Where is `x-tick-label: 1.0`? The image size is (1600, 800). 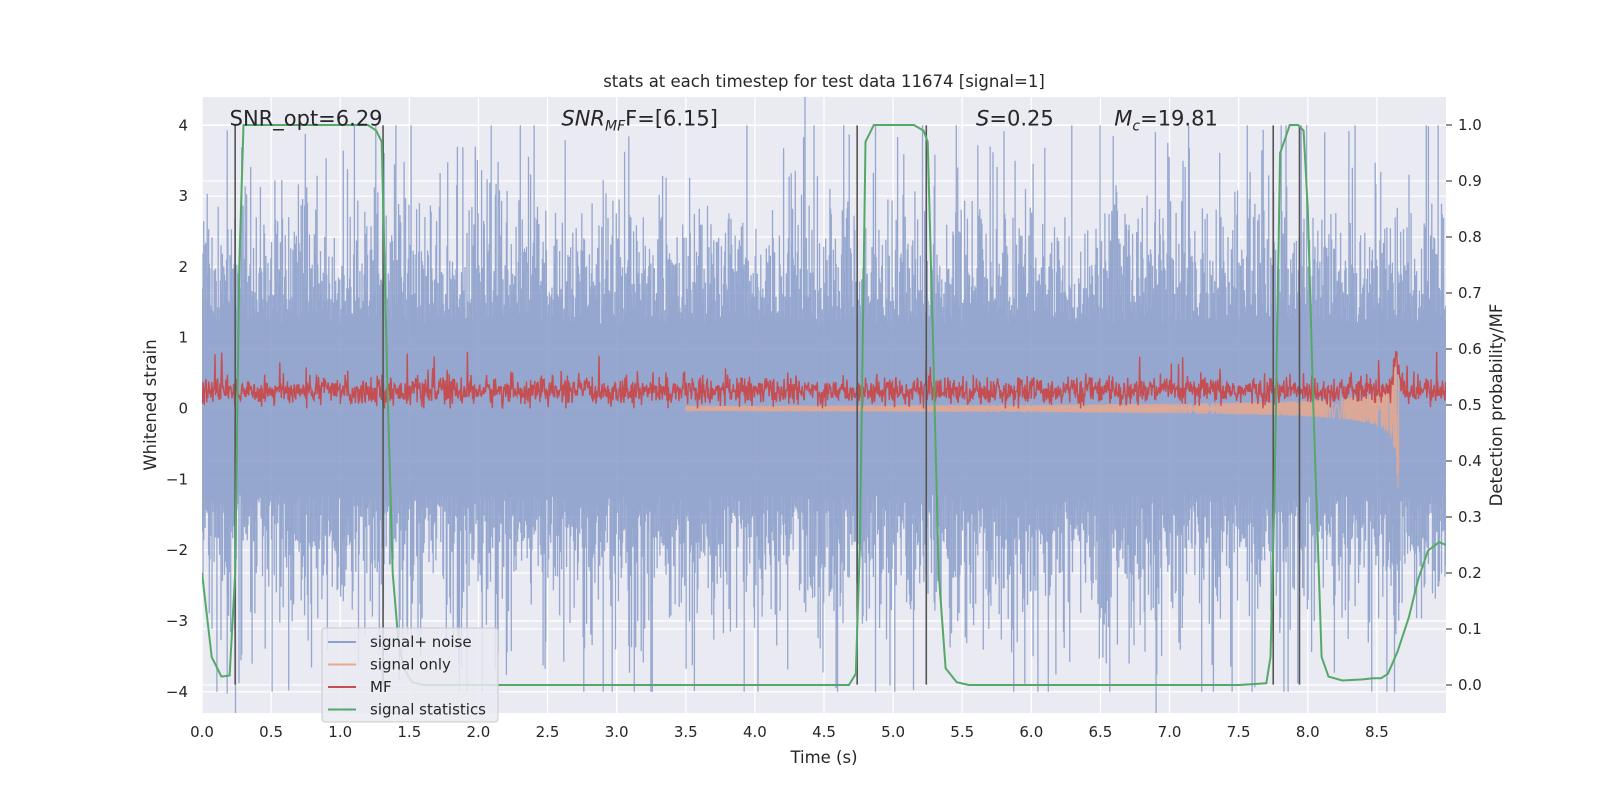 x-tick-label: 1.0 is located at coordinates (340, 732).